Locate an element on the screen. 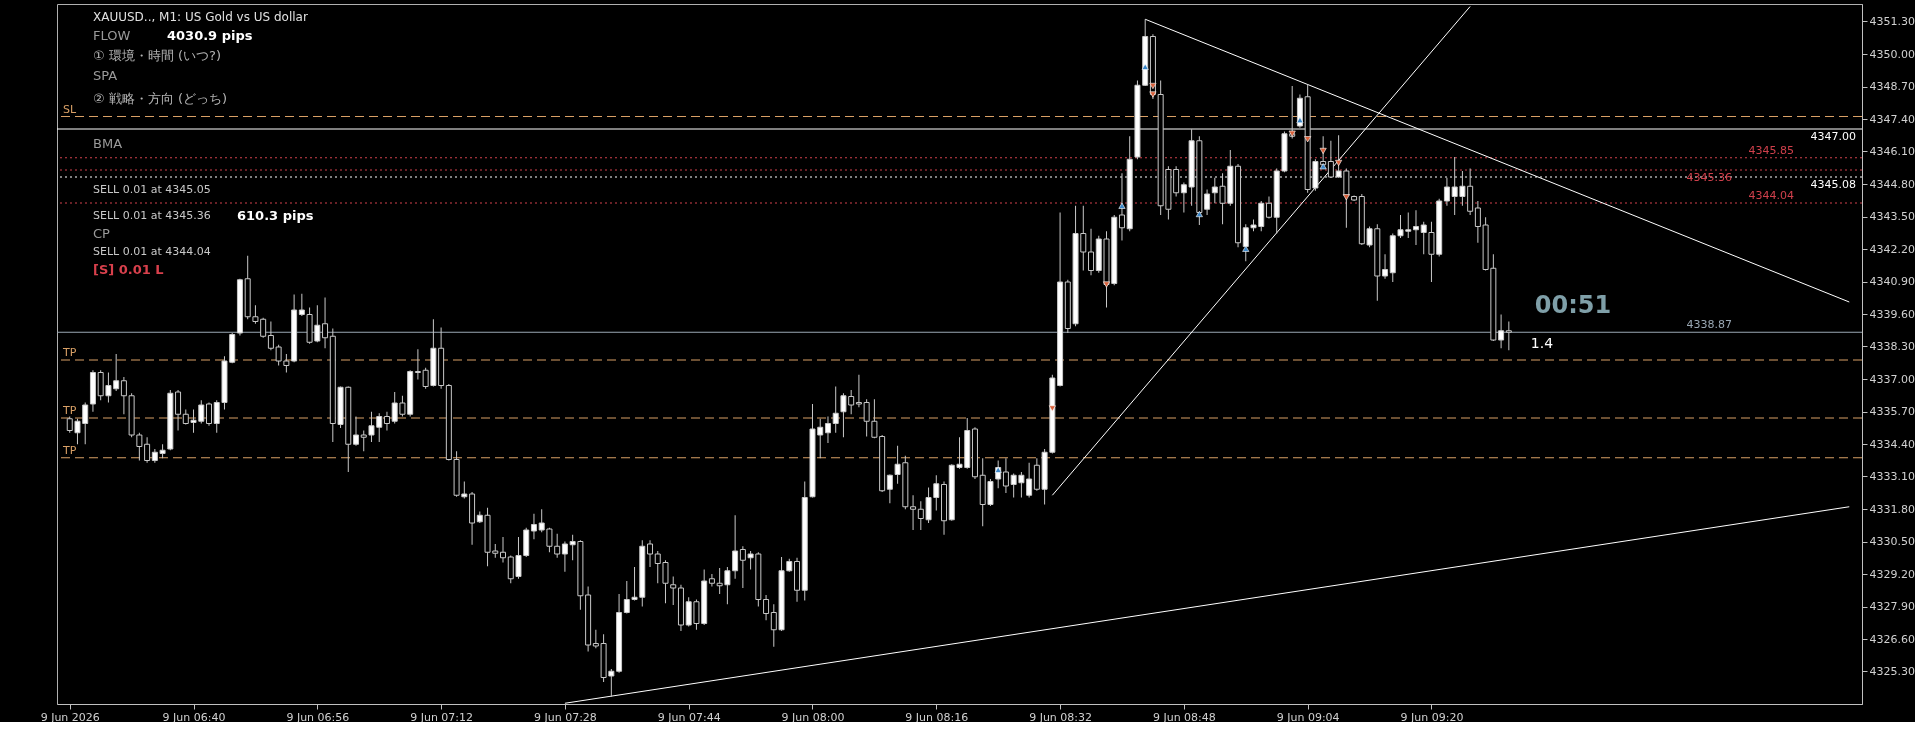 Image resolution: width=1920 pixels, height=732 pixels. annotation: 610.3 pips is located at coordinates (275, 215).